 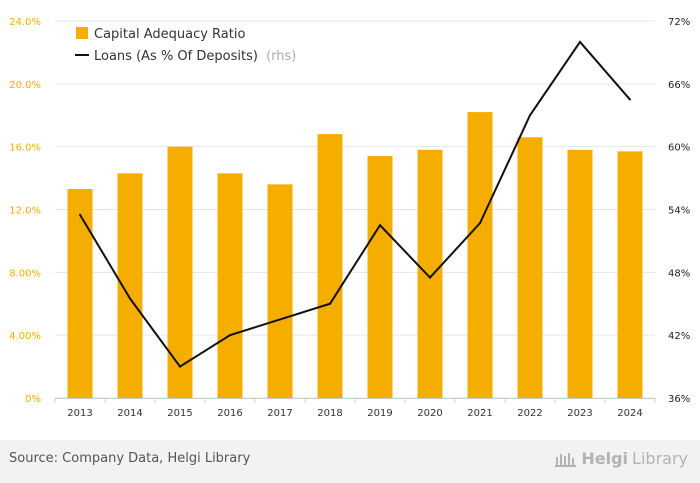 I want to click on y-right-tick-label: 48%, so click(x=679, y=273).